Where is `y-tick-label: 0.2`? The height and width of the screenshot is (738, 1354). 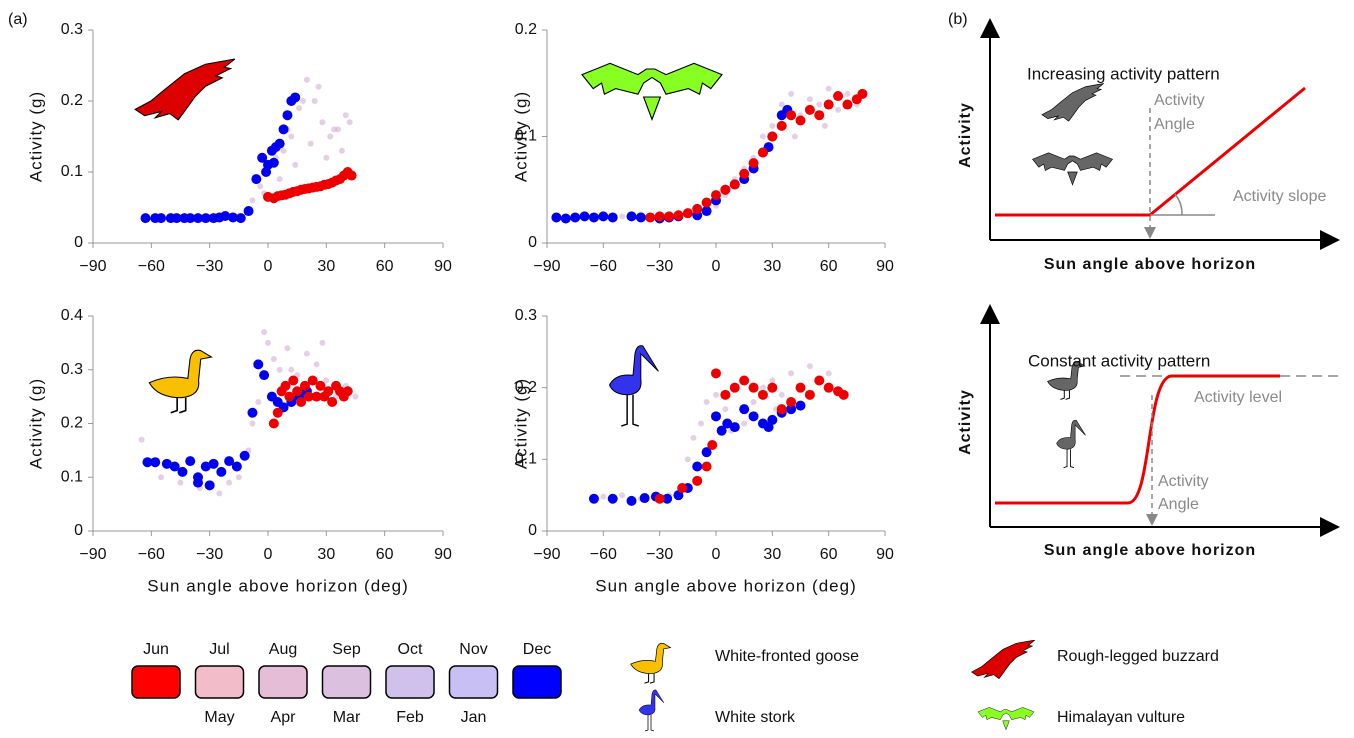 y-tick-label: 0.2 is located at coordinates (72, 100).